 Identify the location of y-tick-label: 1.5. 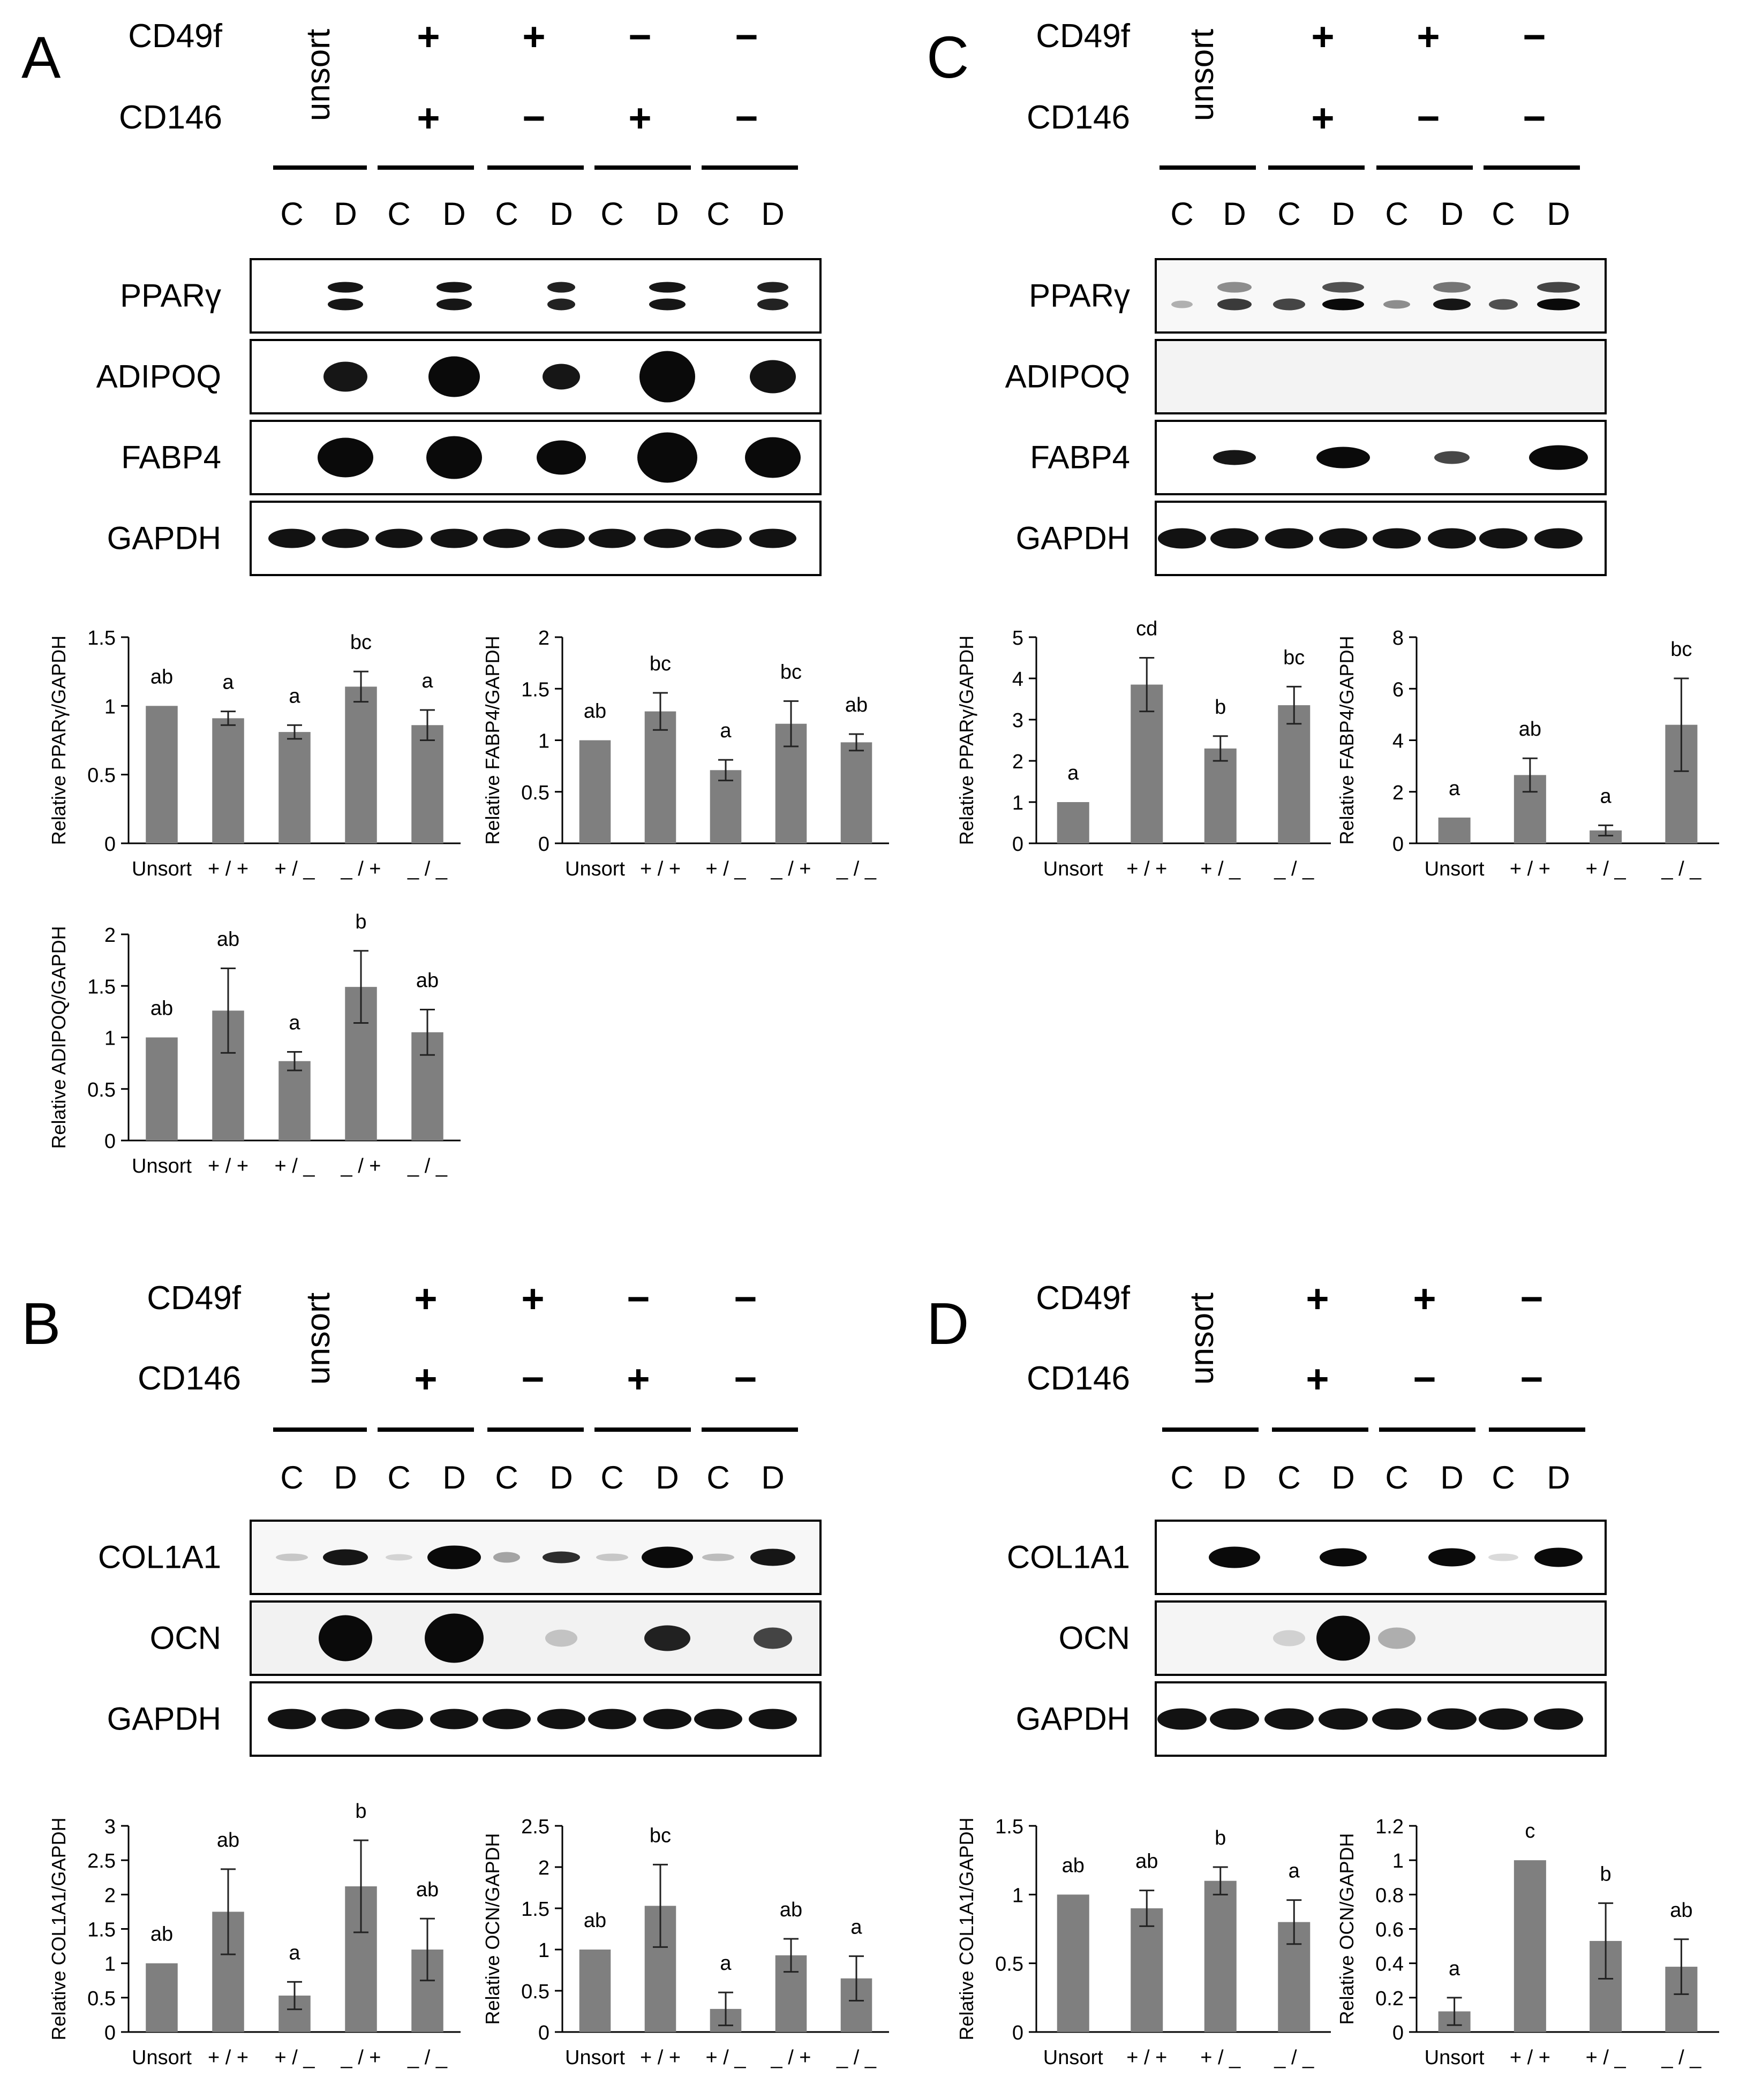
(101, 987).